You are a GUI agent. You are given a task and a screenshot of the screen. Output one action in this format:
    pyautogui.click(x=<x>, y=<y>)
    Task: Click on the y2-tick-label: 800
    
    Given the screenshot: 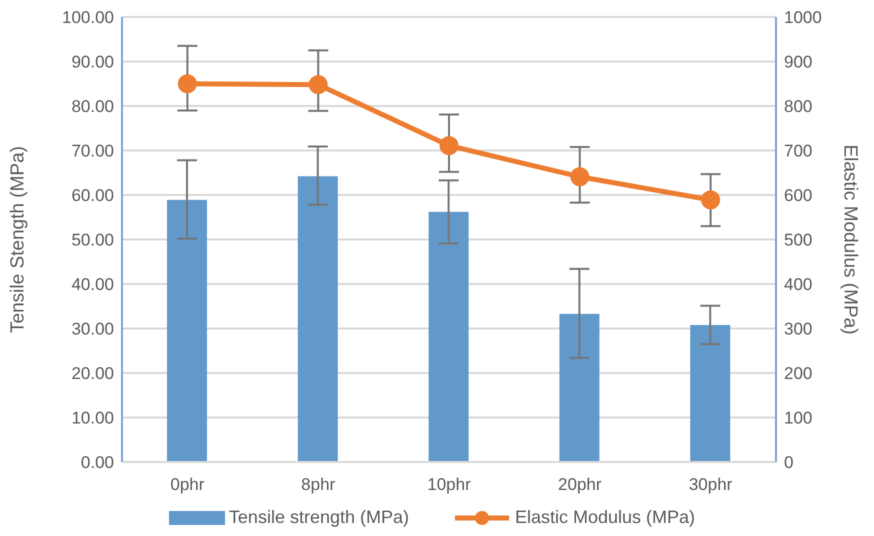 What is the action you would take?
    pyautogui.click(x=798, y=106)
    